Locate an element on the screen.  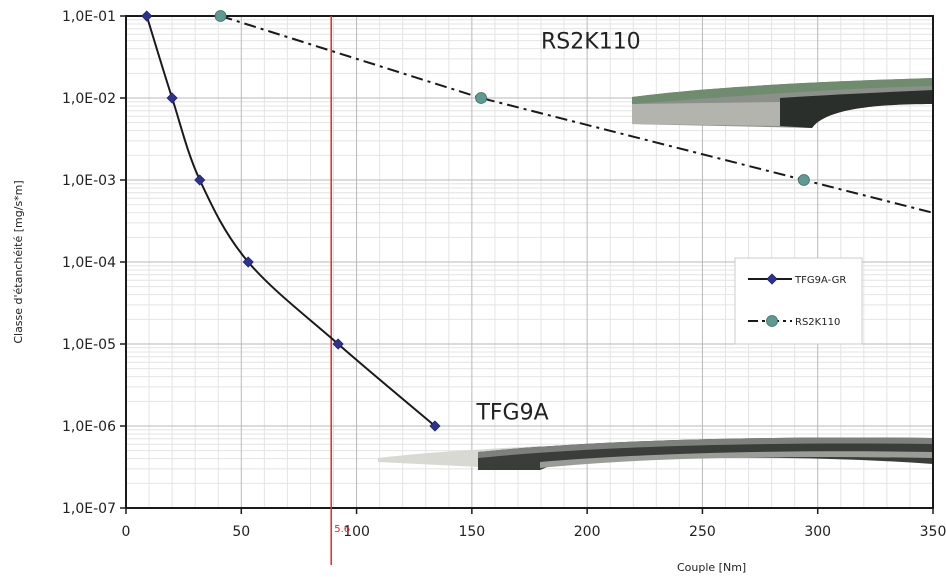
rs2k110-annotation: RS2K110 is located at coordinates (591, 42).